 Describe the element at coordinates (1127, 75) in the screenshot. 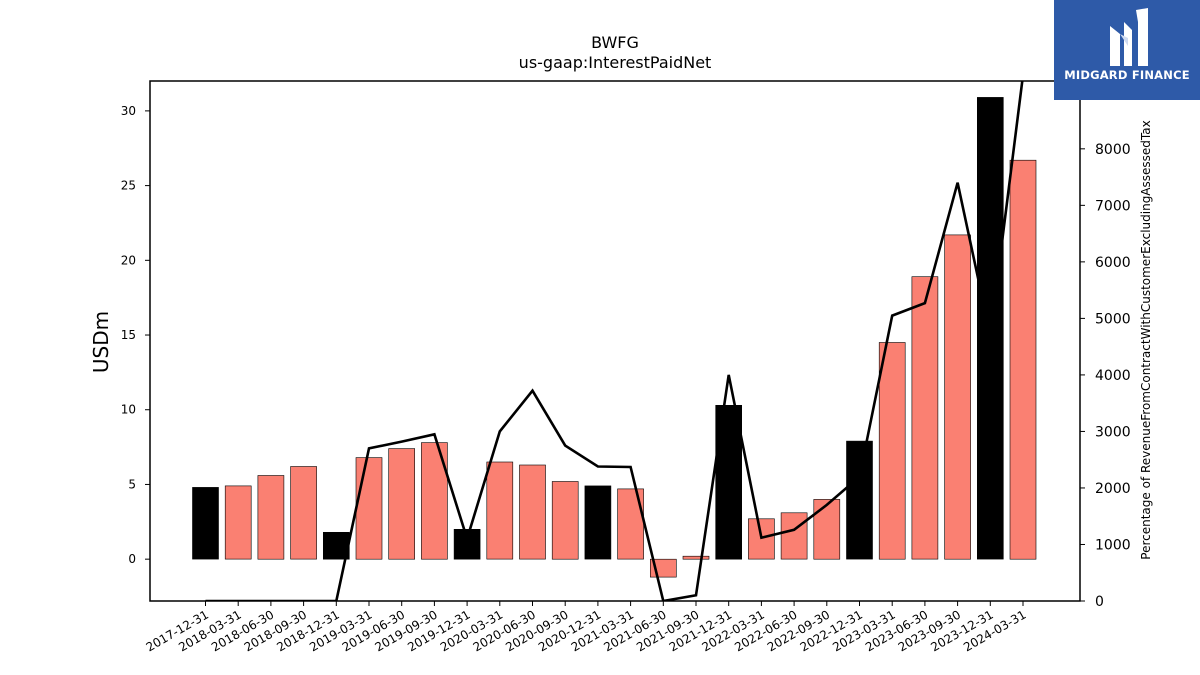

I see `logo-text: MIDGARD FINANCE` at that location.